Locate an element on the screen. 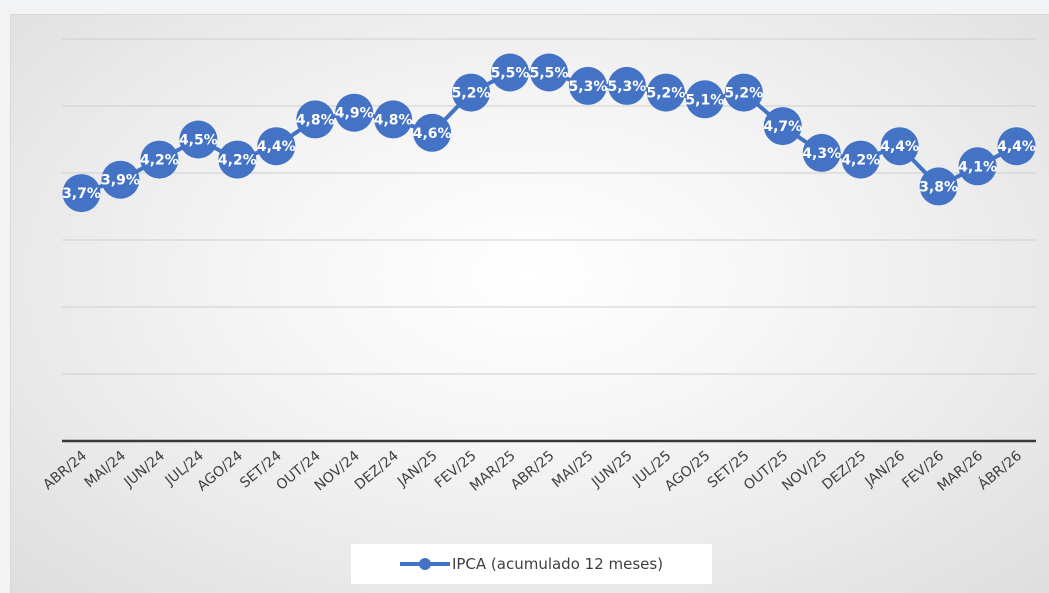  data-label: 4,9% is located at coordinates (354, 114).